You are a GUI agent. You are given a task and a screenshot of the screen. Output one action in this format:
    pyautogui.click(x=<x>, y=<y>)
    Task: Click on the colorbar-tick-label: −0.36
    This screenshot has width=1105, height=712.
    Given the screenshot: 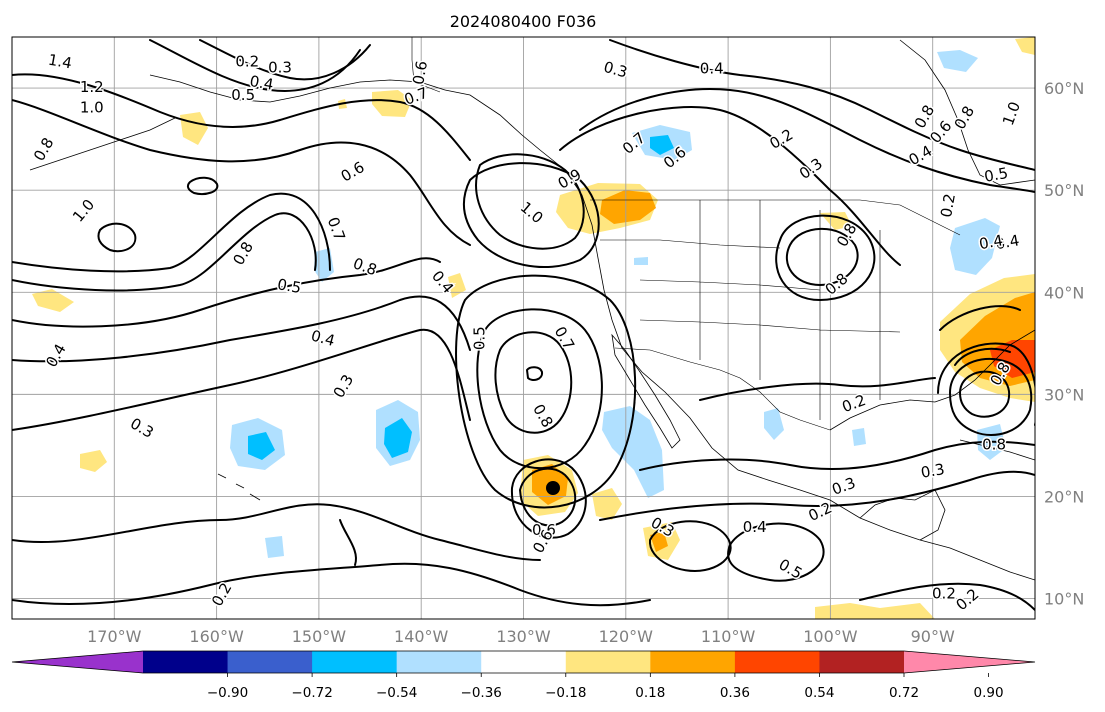 What is the action you would take?
    pyautogui.click(x=481, y=693)
    